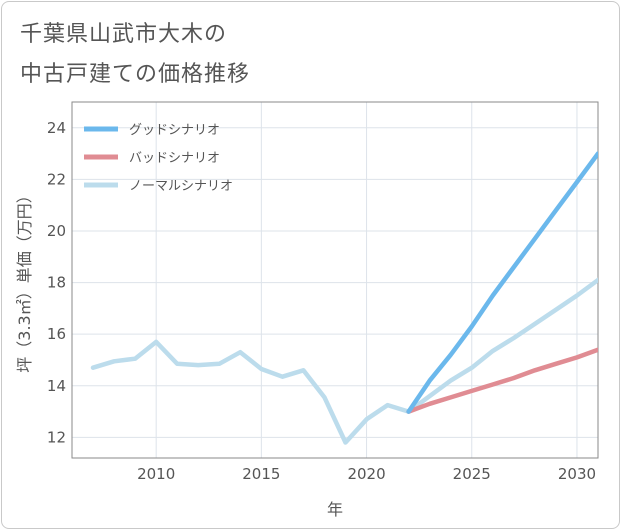 The height and width of the screenshot is (530, 621). What do you see at coordinates (56, 334) in the screenshot?
I see `y-tick-label-16: 16` at bounding box center [56, 334].